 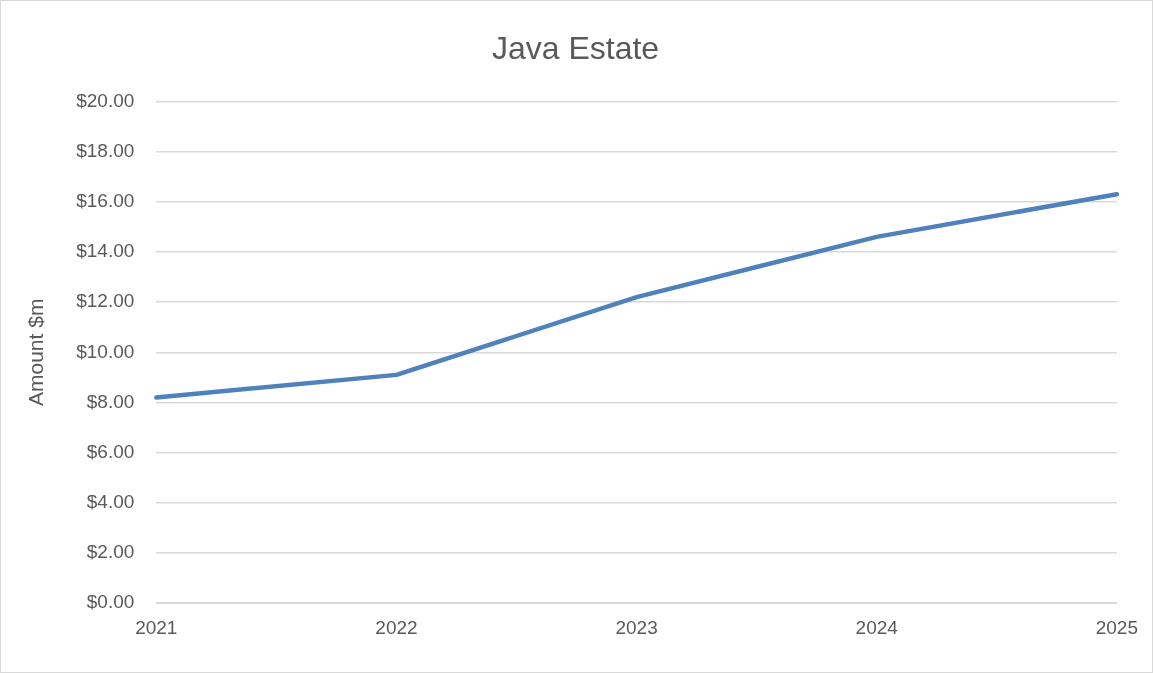 What do you see at coordinates (877, 627) in the screenshot?
I see `x-tick-label: 2024` at bounding box center [877, 627].